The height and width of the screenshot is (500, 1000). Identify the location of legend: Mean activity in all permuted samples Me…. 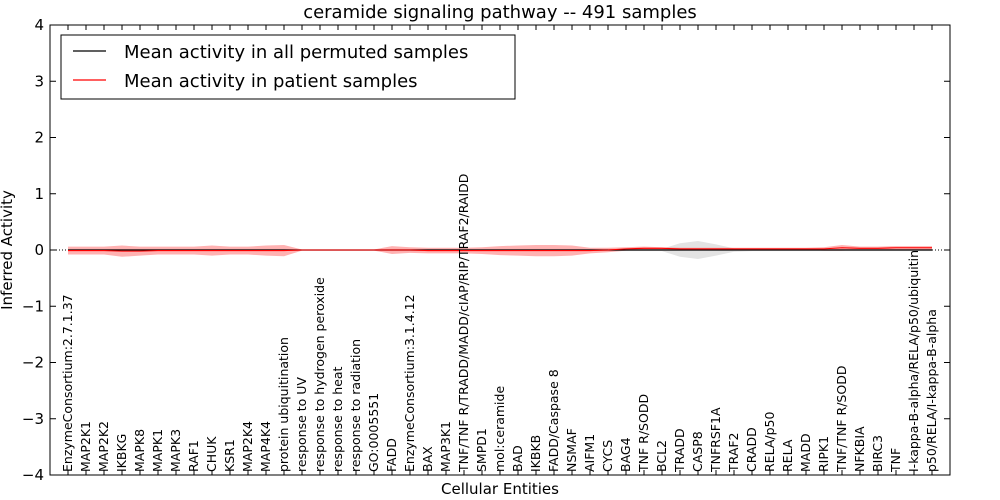
(288, 67).